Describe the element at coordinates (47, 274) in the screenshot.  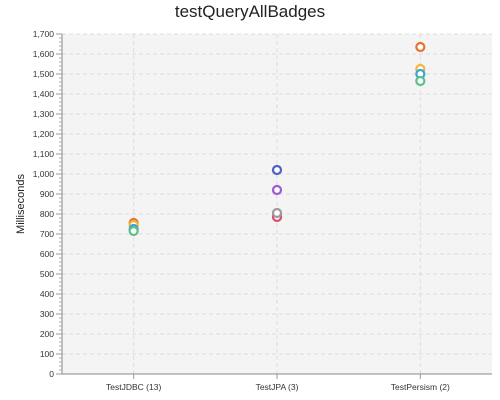
I see `y-tick-label: 500` at that location.